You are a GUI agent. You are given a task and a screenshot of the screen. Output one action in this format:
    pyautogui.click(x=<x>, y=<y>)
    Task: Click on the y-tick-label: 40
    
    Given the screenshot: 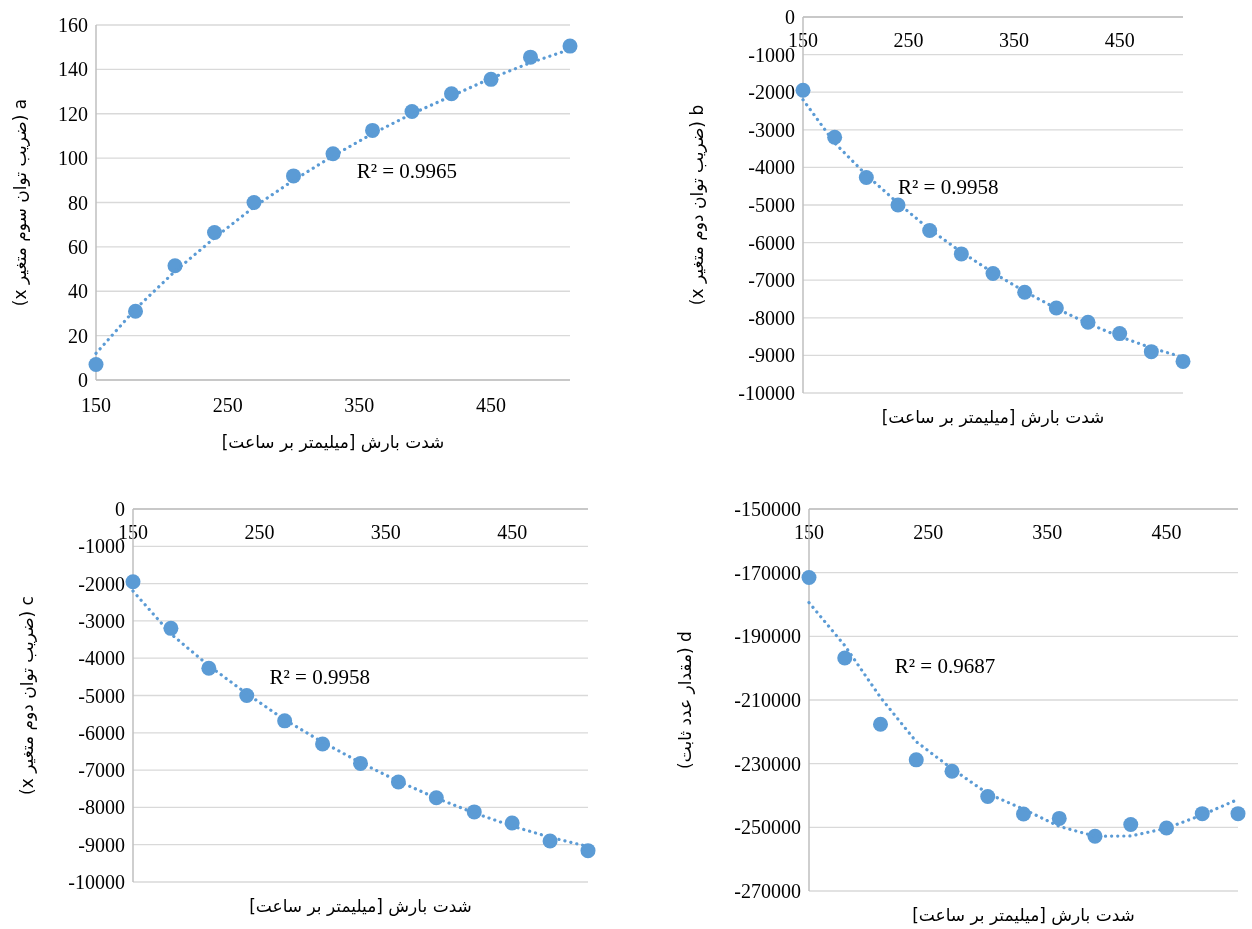 What is the action you would take?
    pyautogui.click(x=78, y=291)
    